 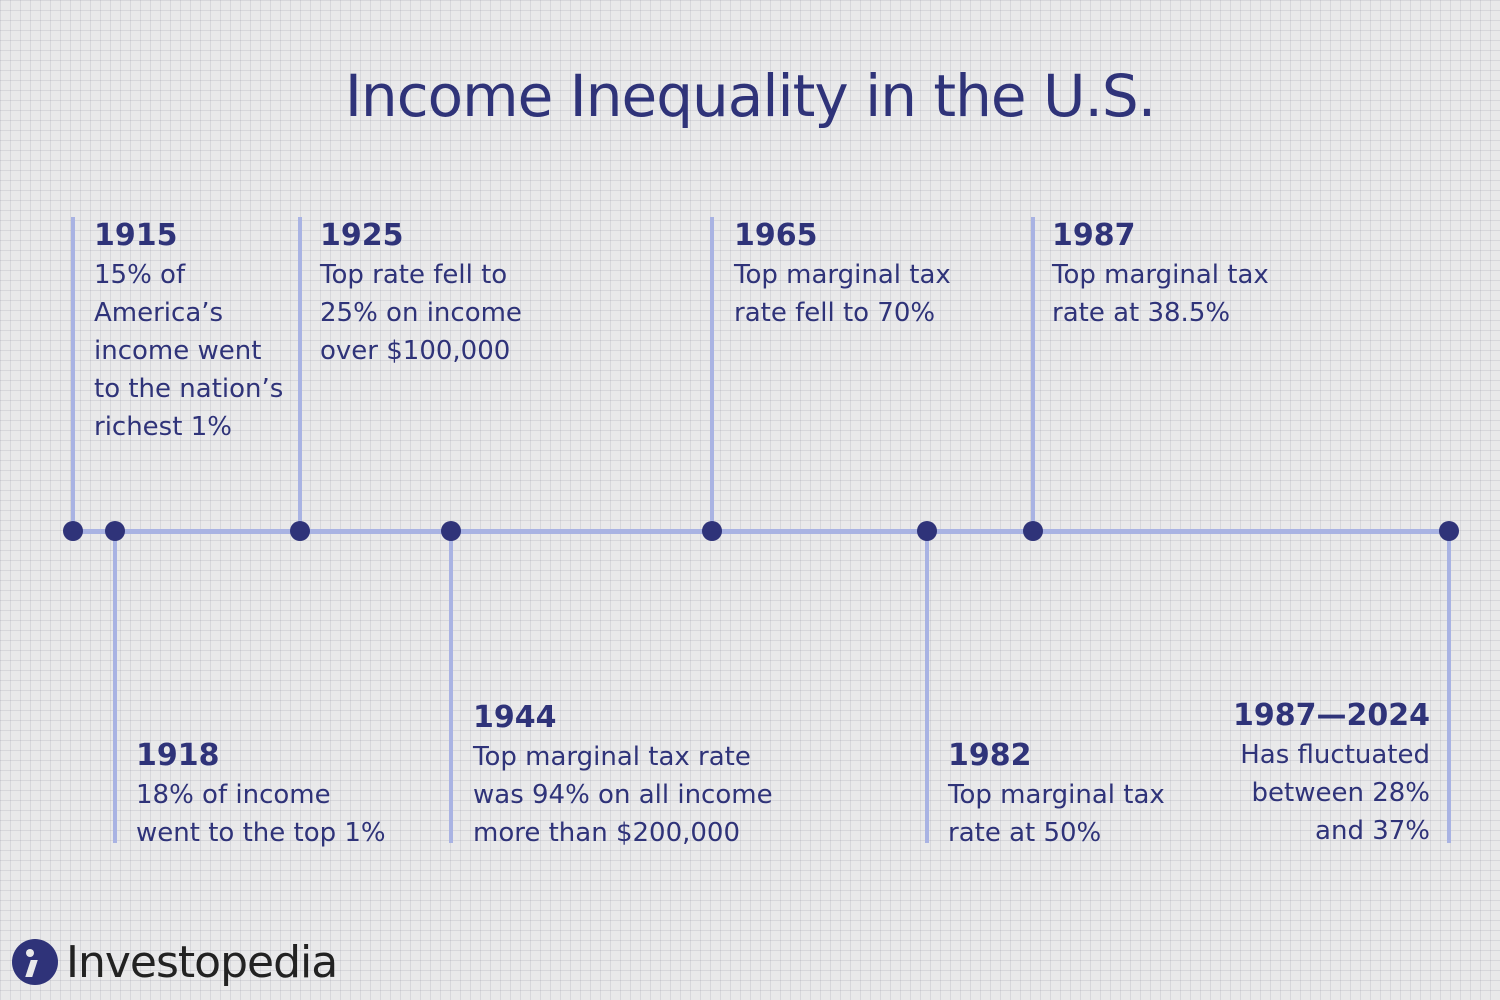 I want to click on event-year: 1944, so click(x=515, y=717).